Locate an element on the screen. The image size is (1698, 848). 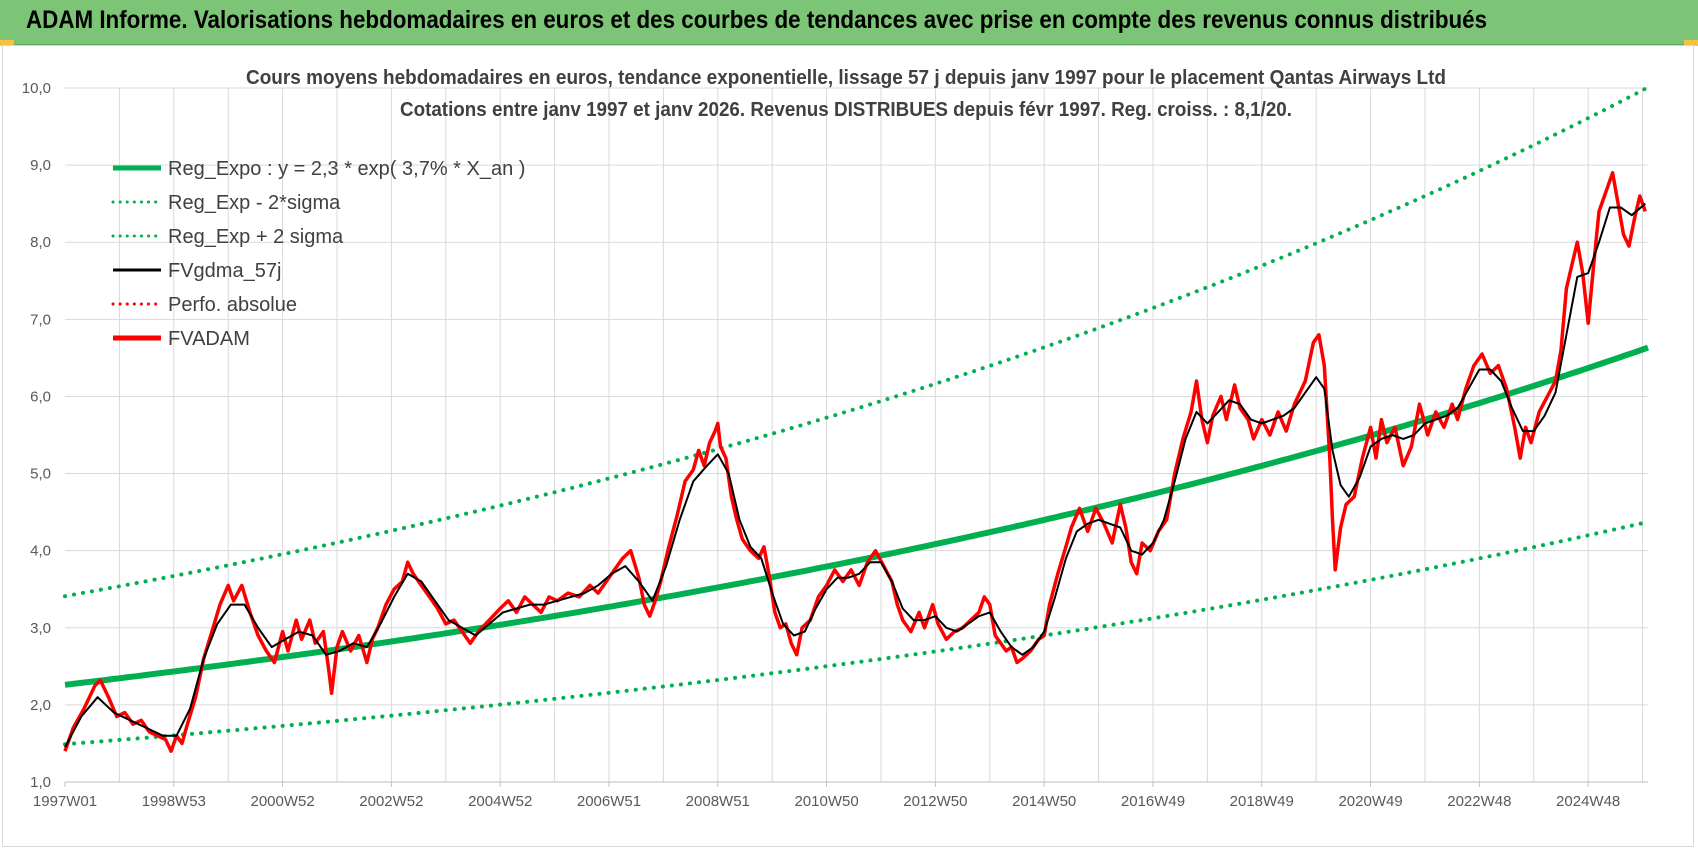
x-tick-label: 2010W50 is located at coordinates (826, 801).